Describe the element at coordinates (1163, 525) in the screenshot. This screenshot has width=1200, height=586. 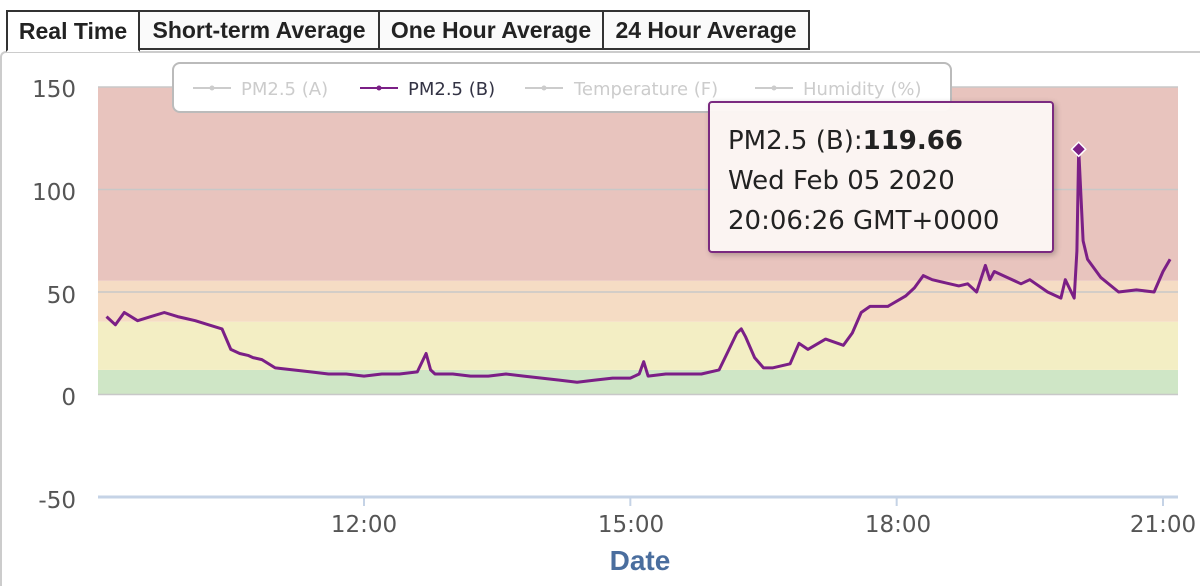
I see `x-tick-label: 21:00` at that location.